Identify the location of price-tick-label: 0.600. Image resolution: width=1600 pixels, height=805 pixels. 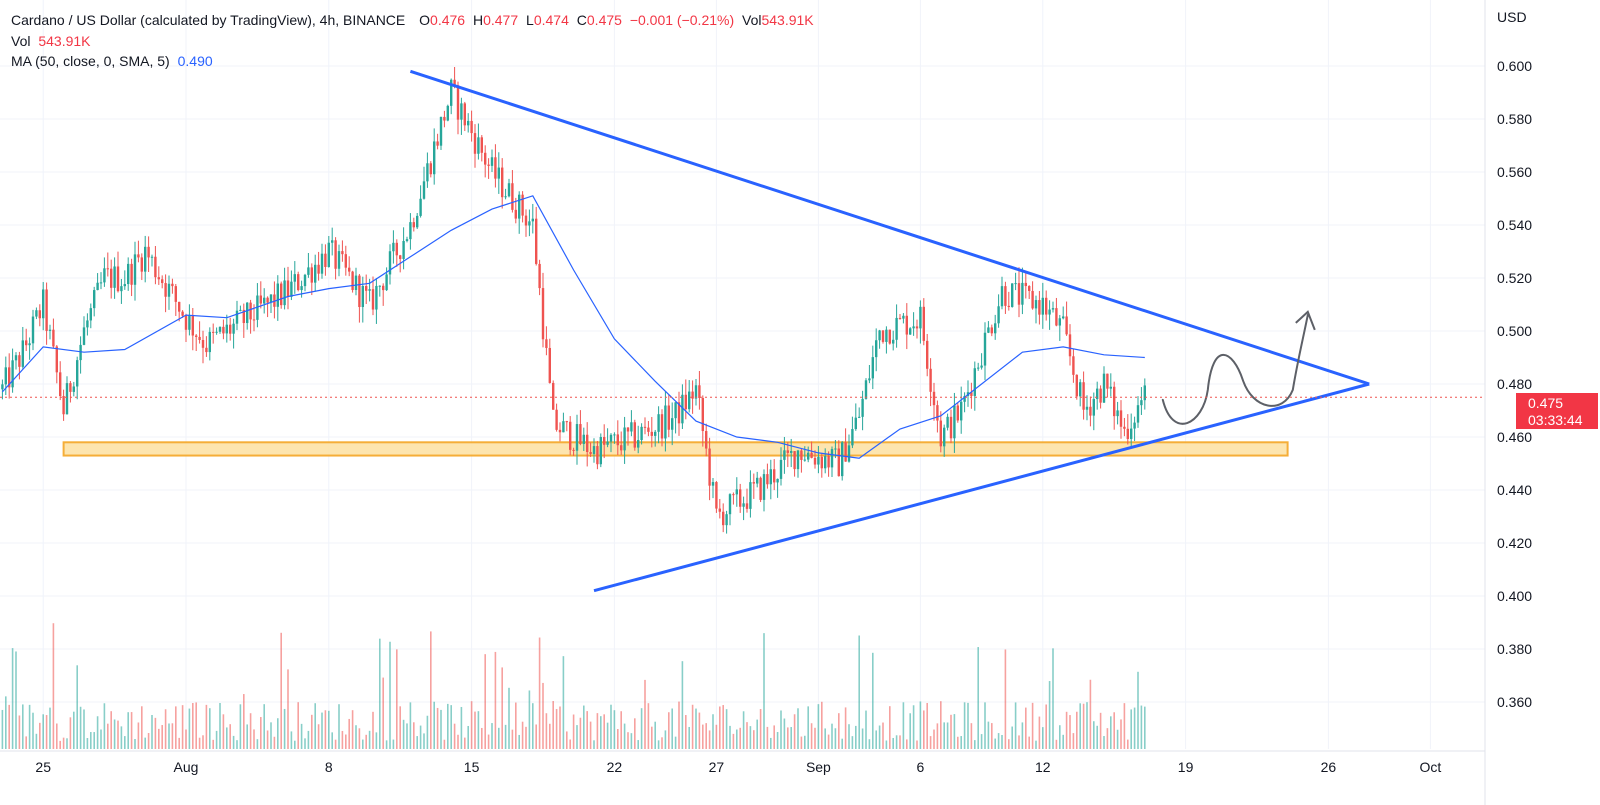
(1514, 66).